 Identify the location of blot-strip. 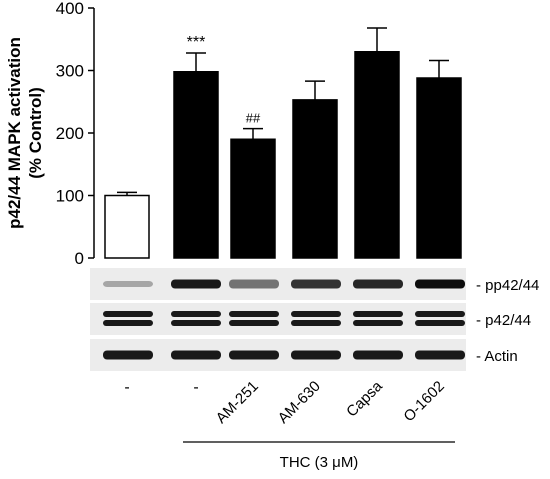
(278, 319).